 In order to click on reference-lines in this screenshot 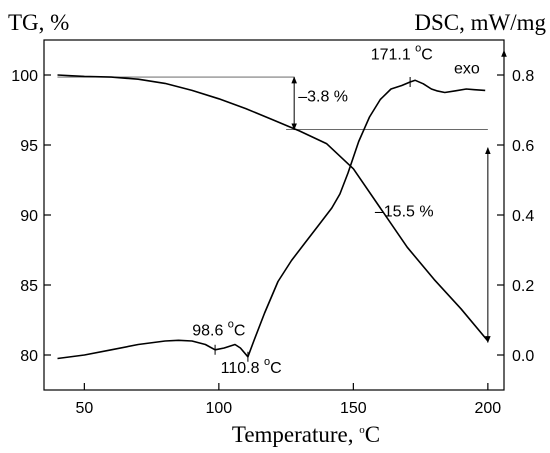, I will do `click(272, 103)`.